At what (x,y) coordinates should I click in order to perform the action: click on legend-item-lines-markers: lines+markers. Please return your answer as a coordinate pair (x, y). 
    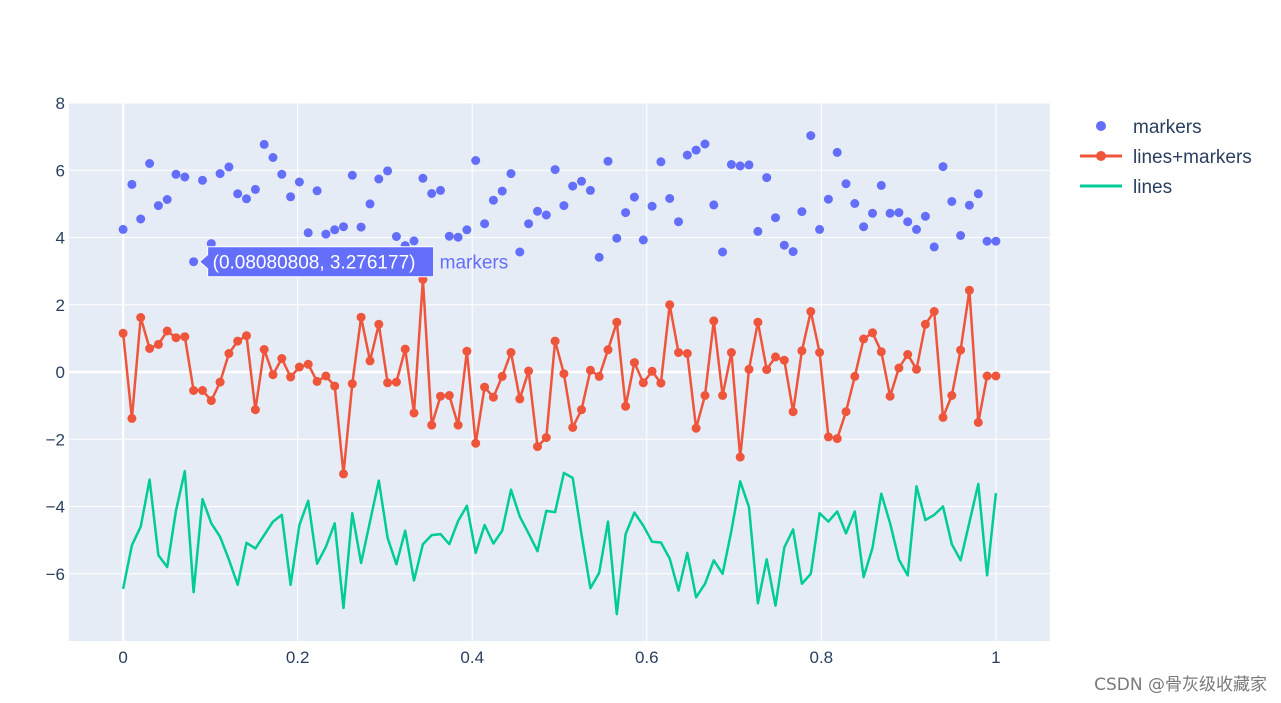
    Looking at the image, I should click on (1166, 157).